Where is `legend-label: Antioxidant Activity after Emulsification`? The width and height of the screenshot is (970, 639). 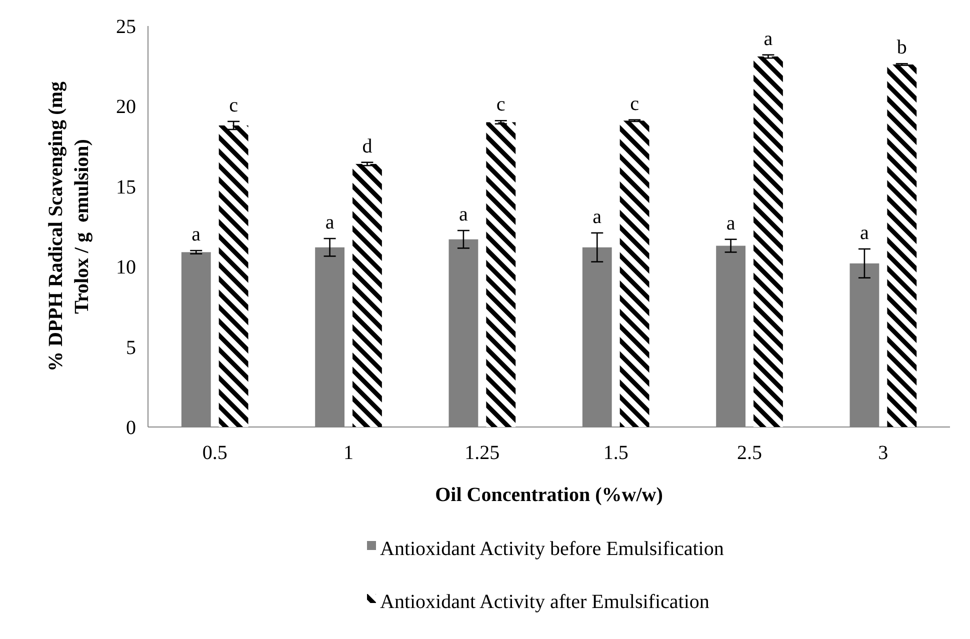 legend-label: Antioxidant Activity after Emulsification is located at coordinates (545, 602).